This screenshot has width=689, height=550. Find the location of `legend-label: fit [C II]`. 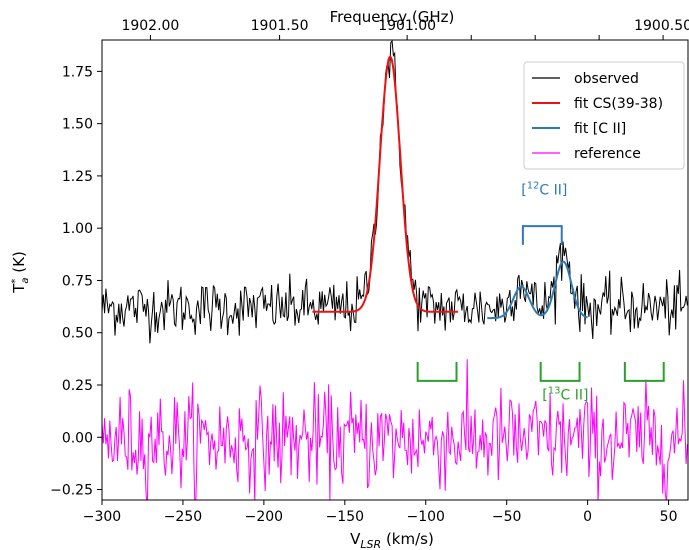

legend-label: fit [C II] is located at coordinates (600, 129).